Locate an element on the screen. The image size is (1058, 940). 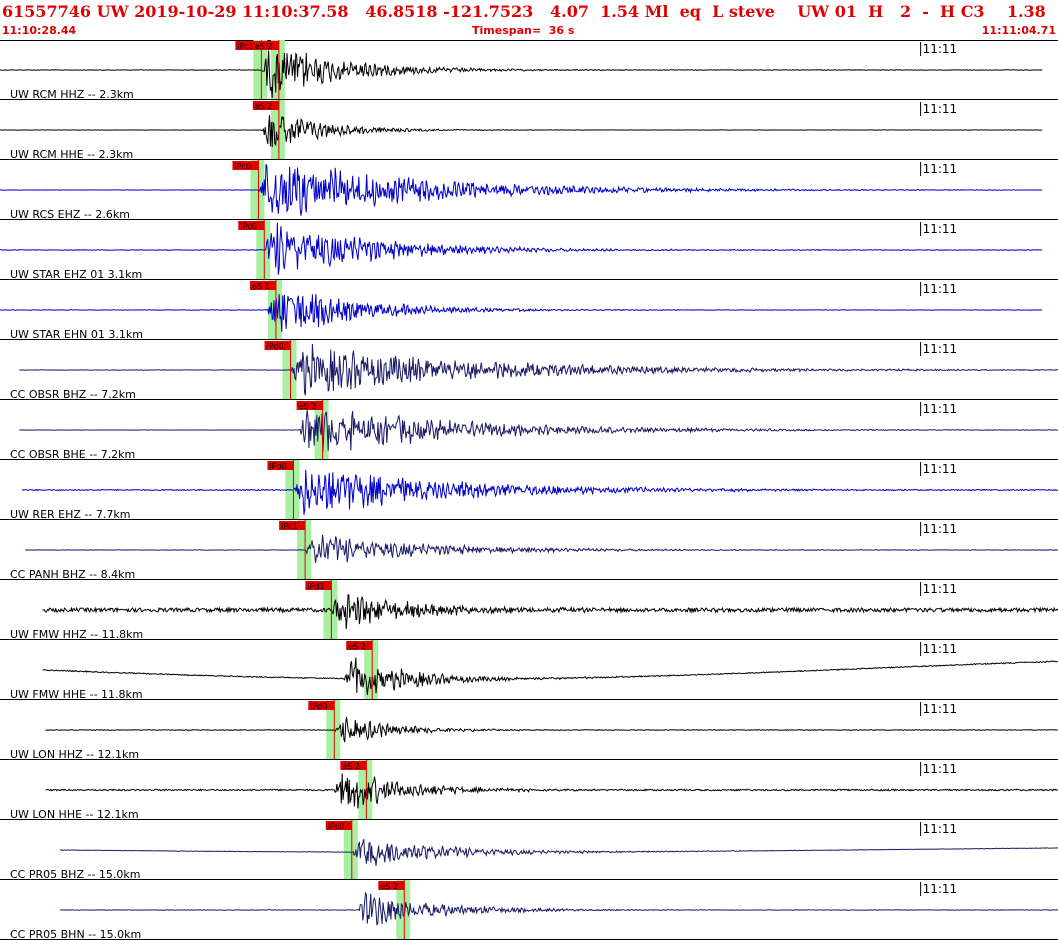
channel-label: UW RCS EHZ -- 2.6km is located at coordinates (70, 214).